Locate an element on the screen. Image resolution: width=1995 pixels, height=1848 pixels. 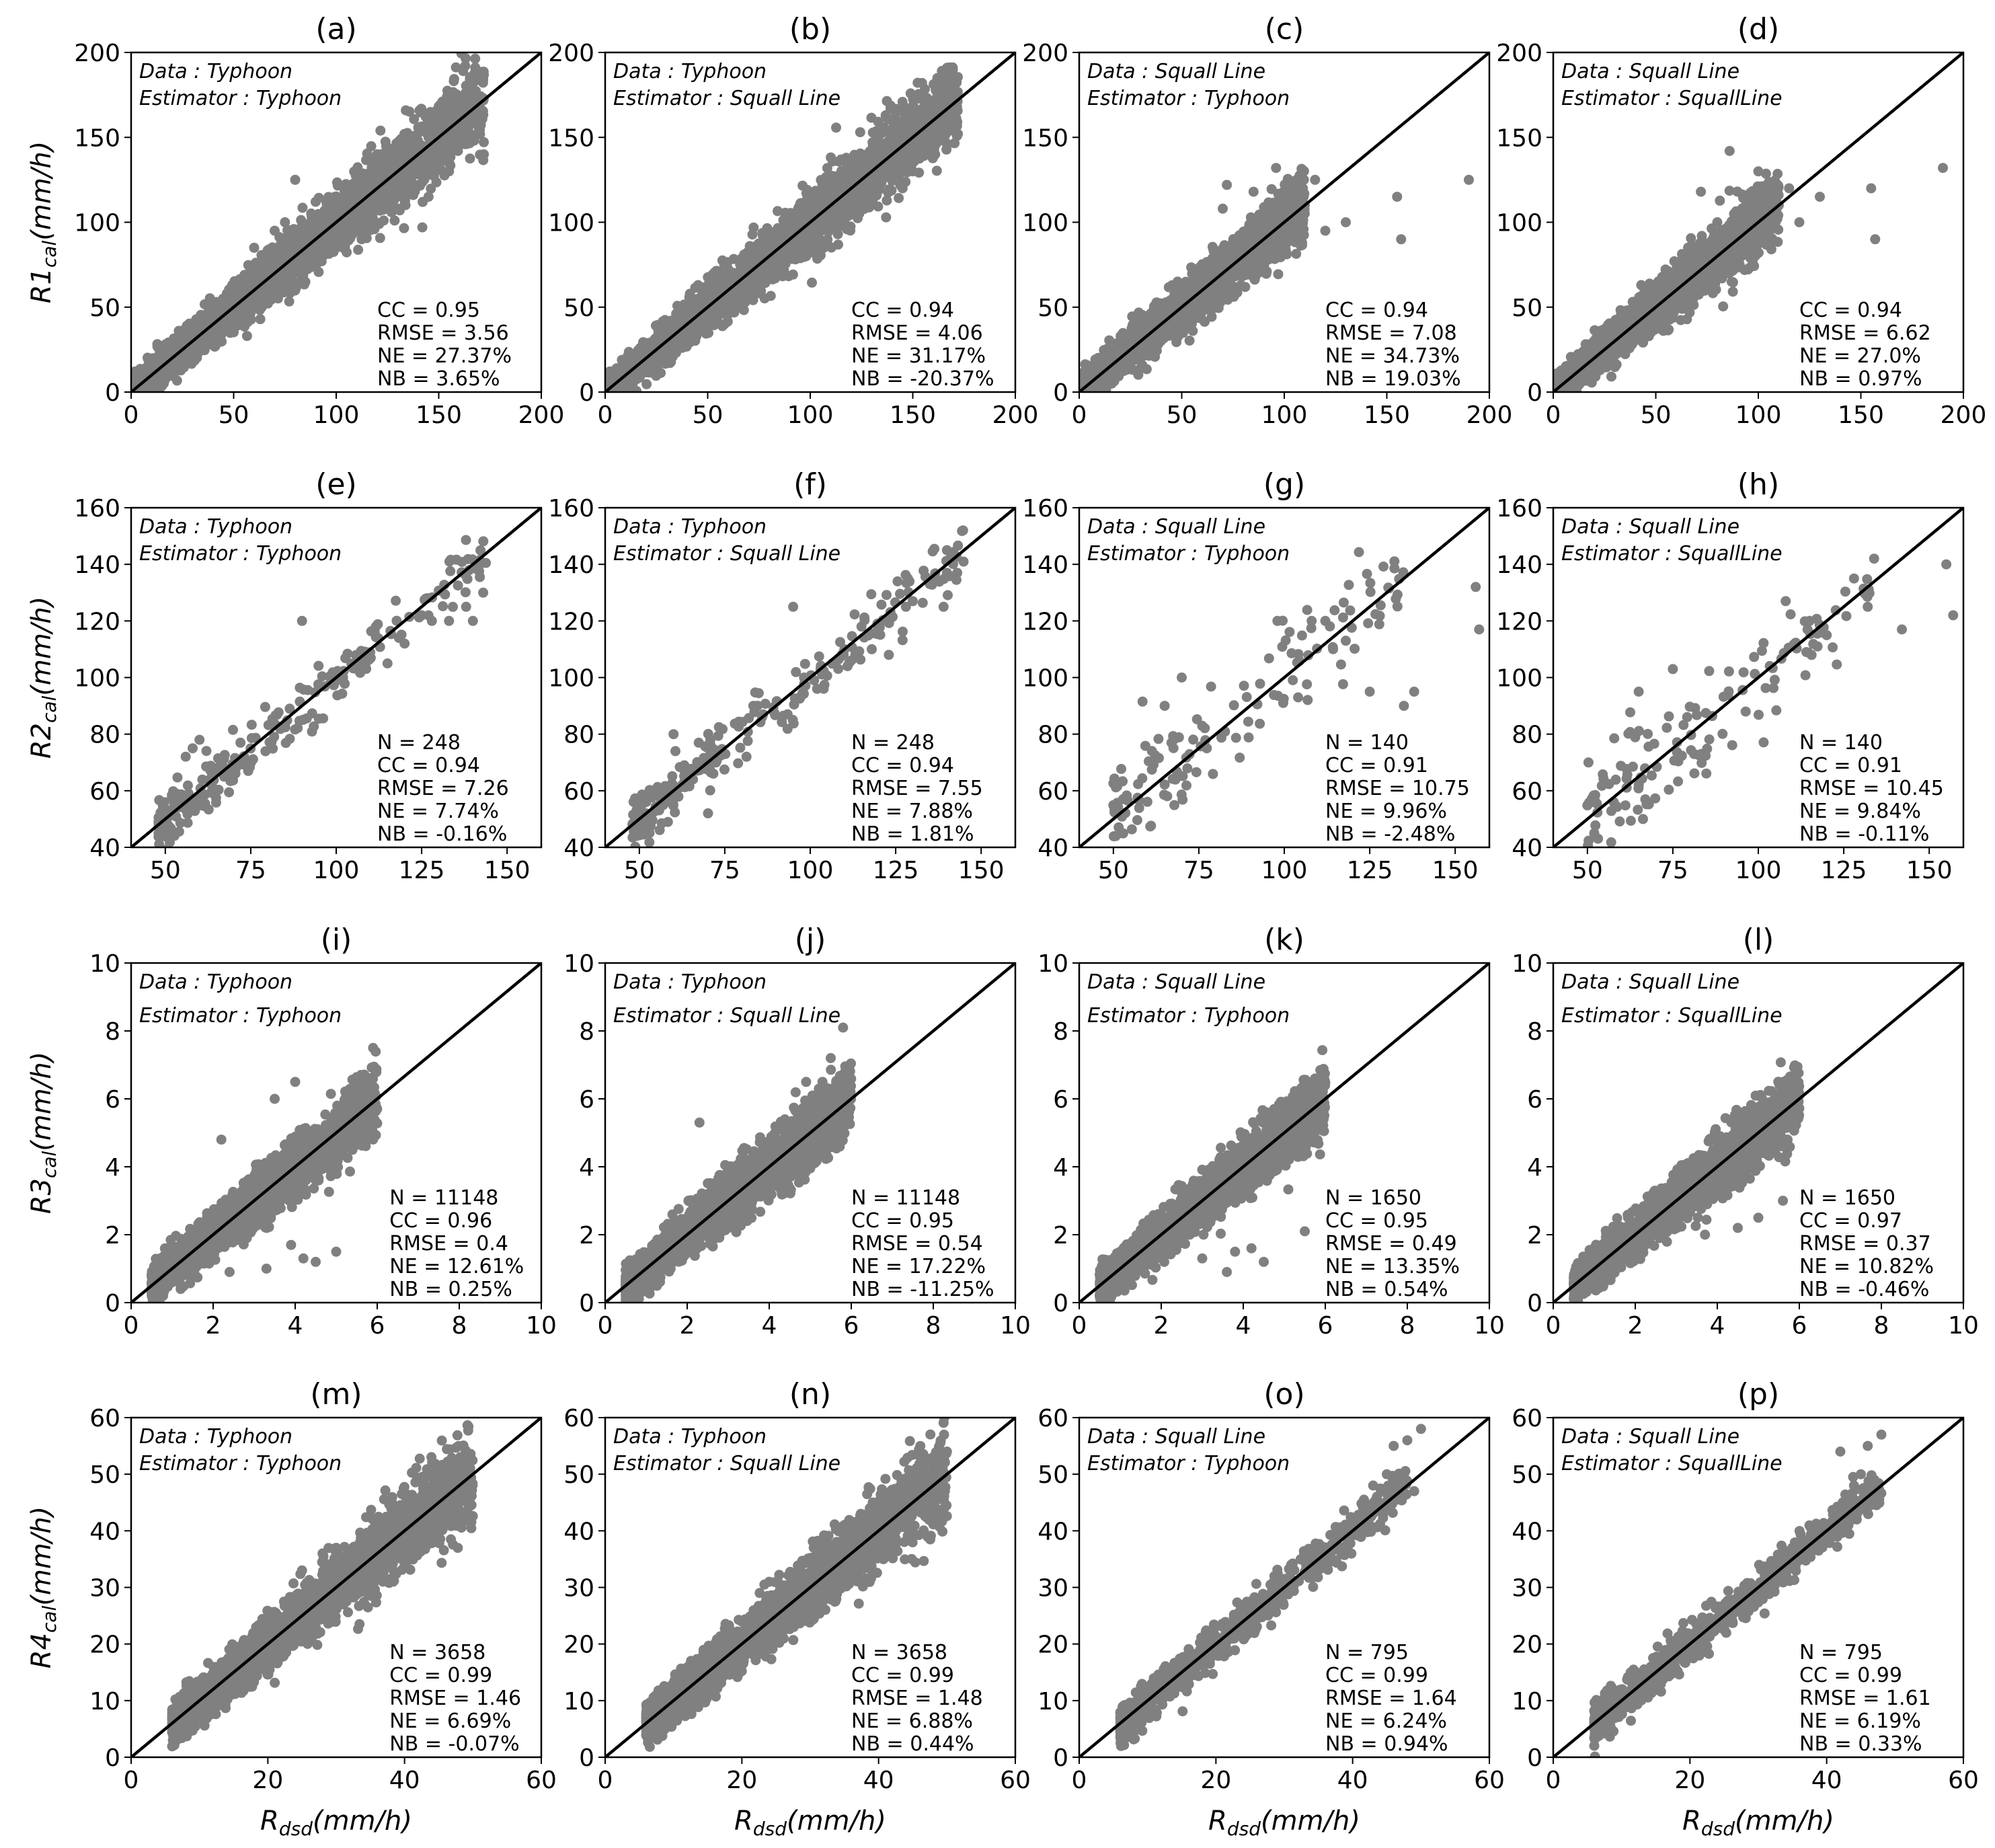
y-label-unit: (mm/h) is located at coordinates (41, 191).